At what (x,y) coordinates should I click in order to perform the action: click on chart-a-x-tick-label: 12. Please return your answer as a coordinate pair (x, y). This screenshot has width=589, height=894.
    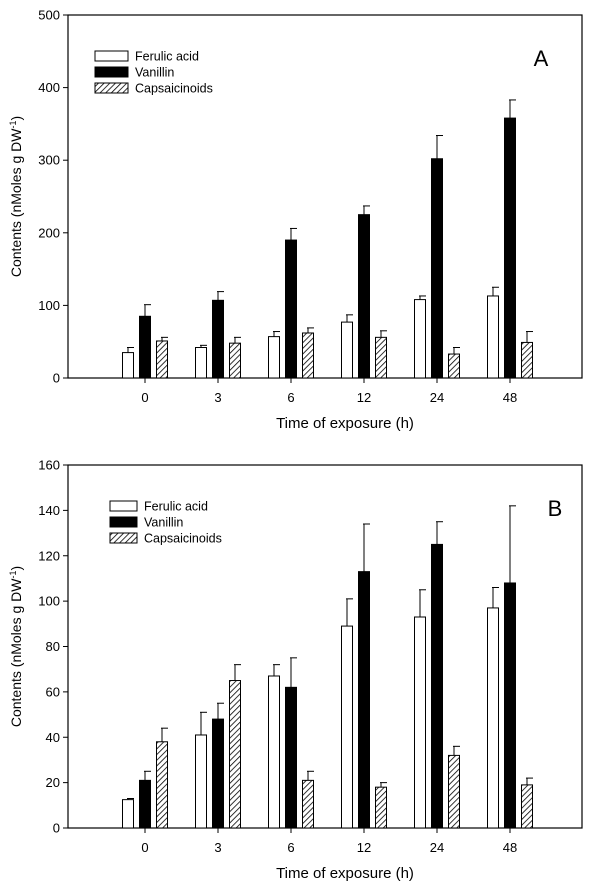
    Looking at the image, I should click on (364, 397).